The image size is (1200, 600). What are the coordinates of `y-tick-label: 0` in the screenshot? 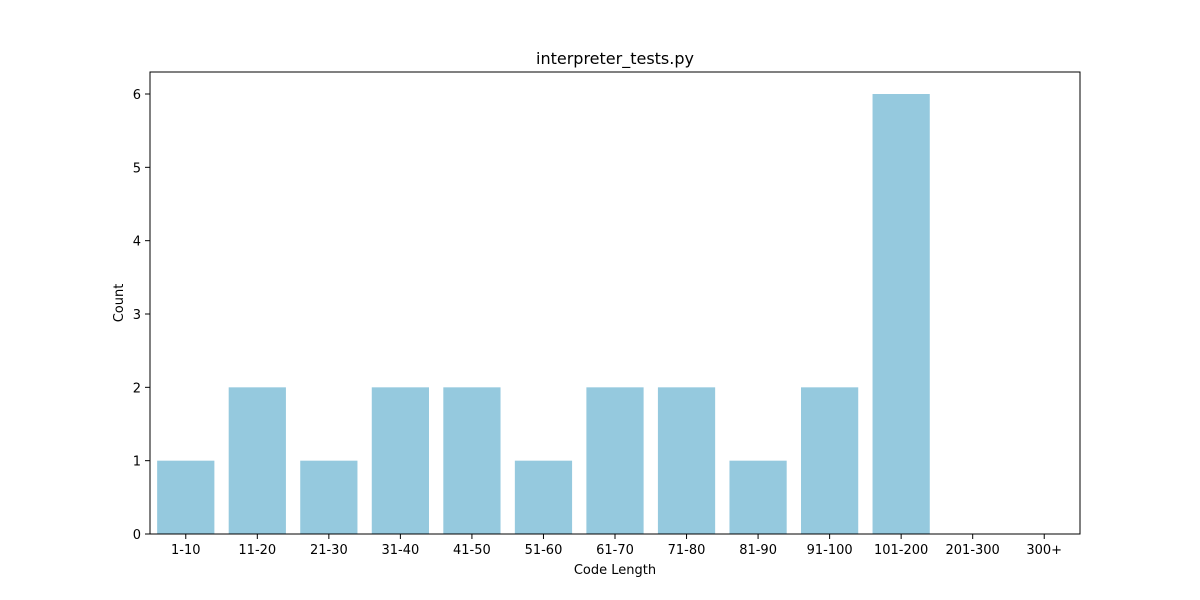 It's located at (137, 535).